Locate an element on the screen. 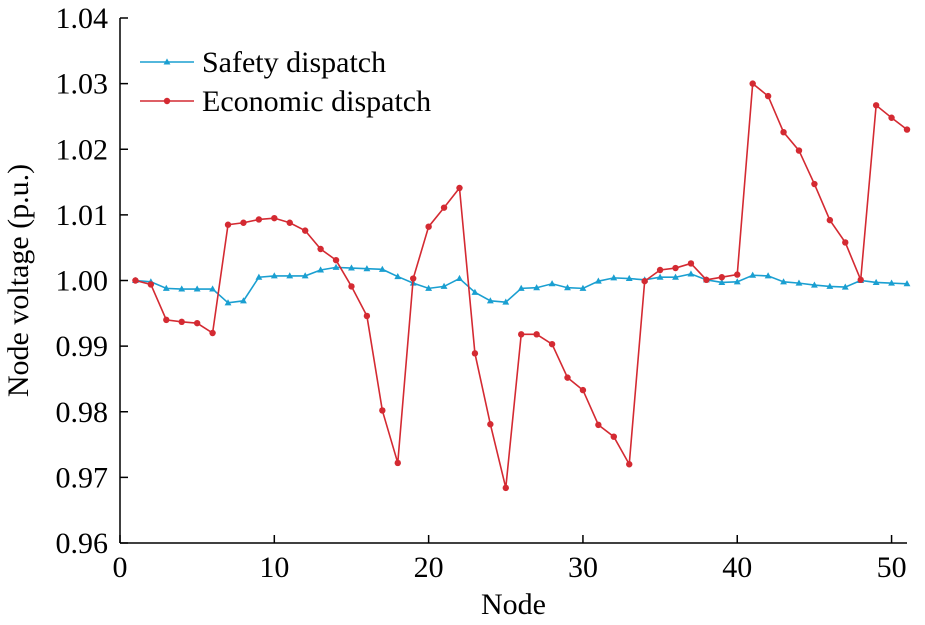  legend-marker-circle is located at coordinates (167, 101).